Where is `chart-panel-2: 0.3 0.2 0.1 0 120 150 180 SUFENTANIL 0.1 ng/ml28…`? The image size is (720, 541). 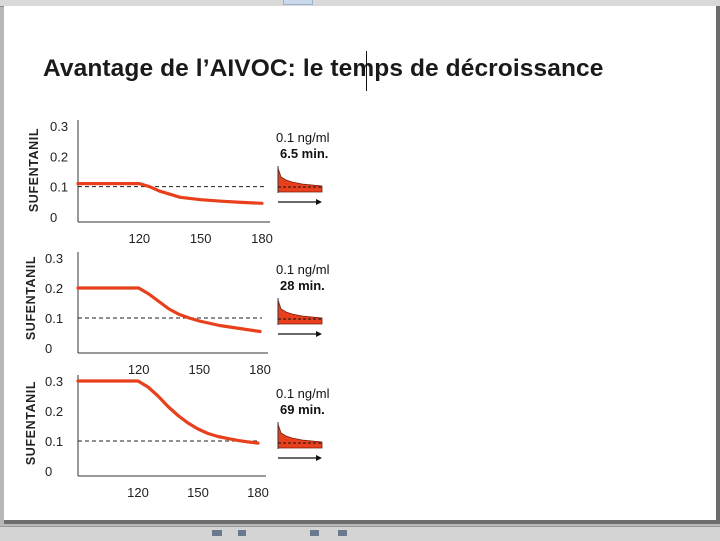 chart-panel-2: 0.3 0.2 0.1 0 120 150 180 SUFENTANIL 0.1 ng/ml28… is located at coordinates (177, 314).